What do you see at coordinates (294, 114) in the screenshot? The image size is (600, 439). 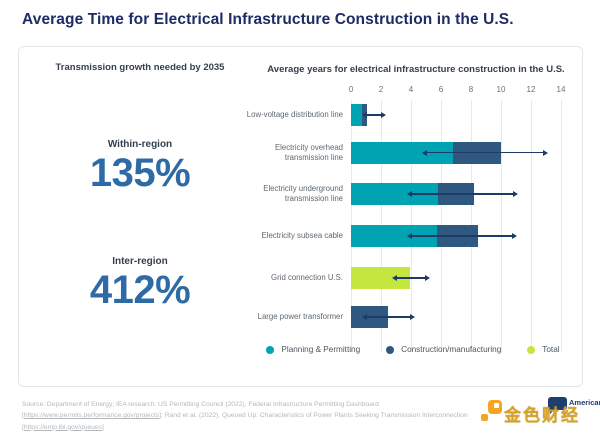 I see `category-label: Low-voltage distribution line` at bounding box center [294, 114].